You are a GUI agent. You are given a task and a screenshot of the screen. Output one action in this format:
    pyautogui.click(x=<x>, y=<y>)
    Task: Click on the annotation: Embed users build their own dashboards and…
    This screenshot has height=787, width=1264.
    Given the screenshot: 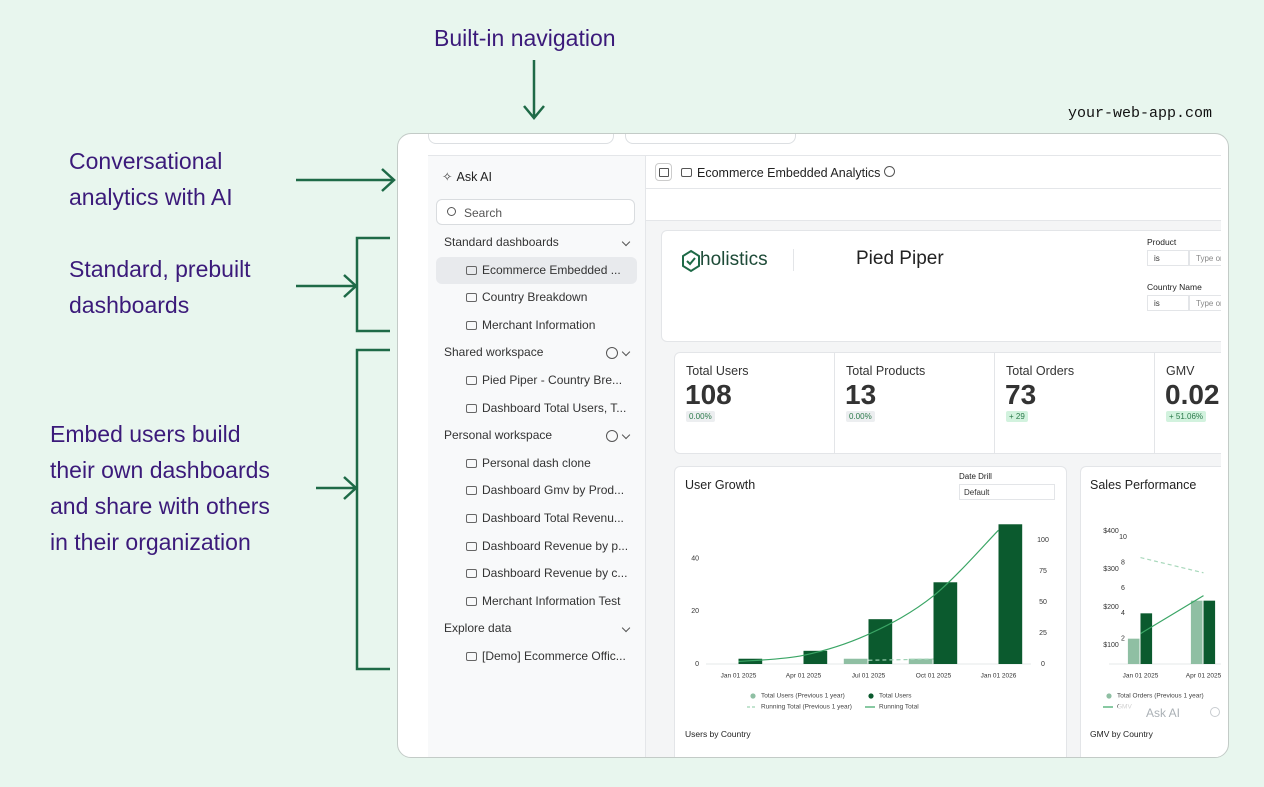 What is the action you would take?
    pyautogui.click(x=160, y=488)
    